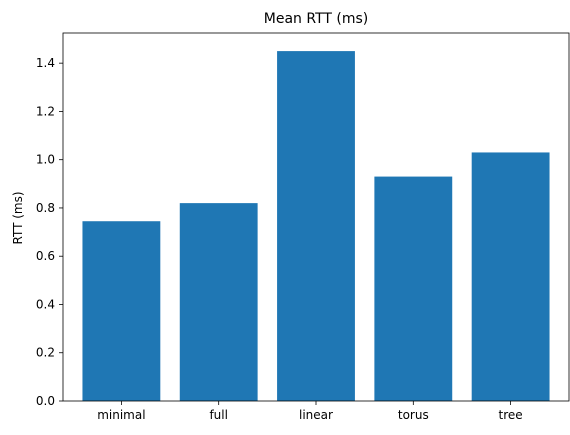 The image size is (570, 435). I want to click on y-tick-label: 0.8, so click(45, 208).